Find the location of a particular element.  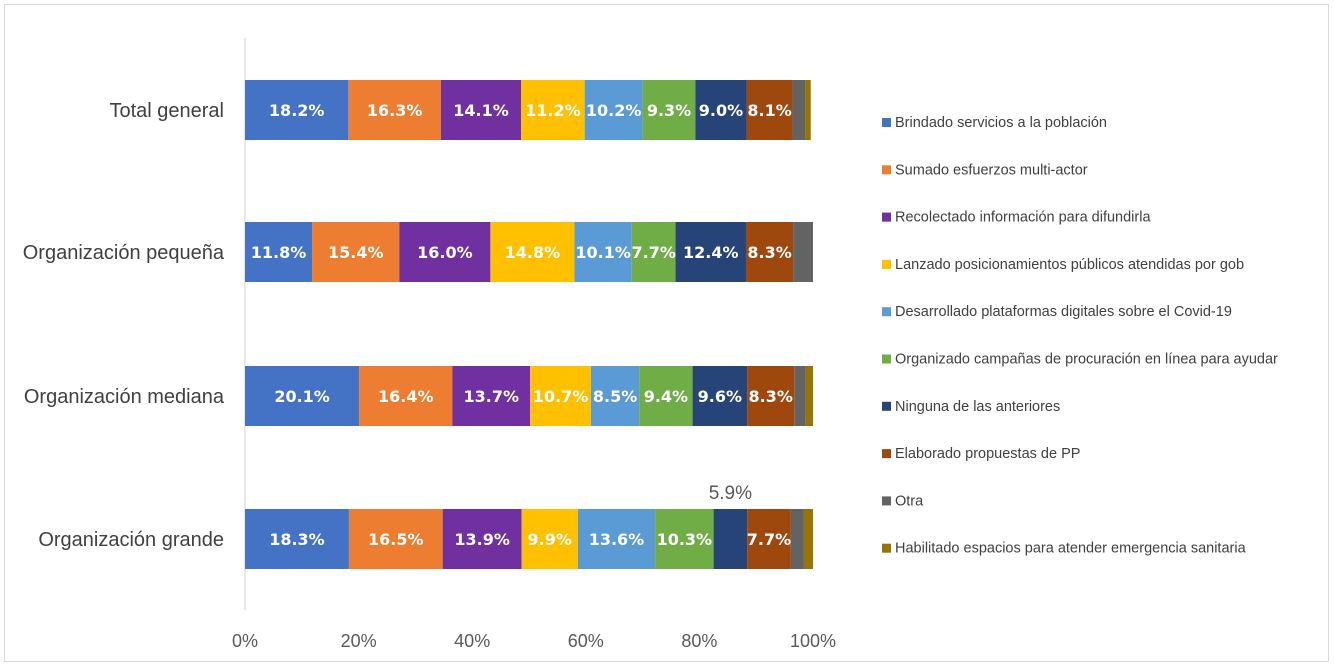

data-label: 11.2% is located at coordinates (553, 110).